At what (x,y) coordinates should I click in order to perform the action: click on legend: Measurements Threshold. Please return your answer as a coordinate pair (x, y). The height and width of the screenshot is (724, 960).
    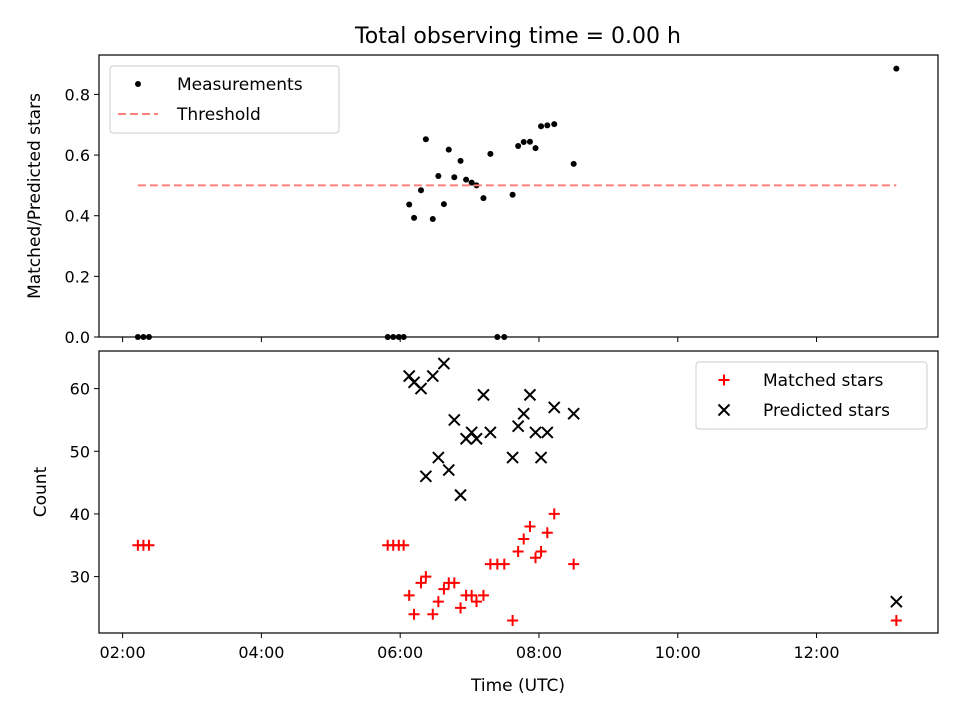
    Looking at the image, I should click on (224, 99).